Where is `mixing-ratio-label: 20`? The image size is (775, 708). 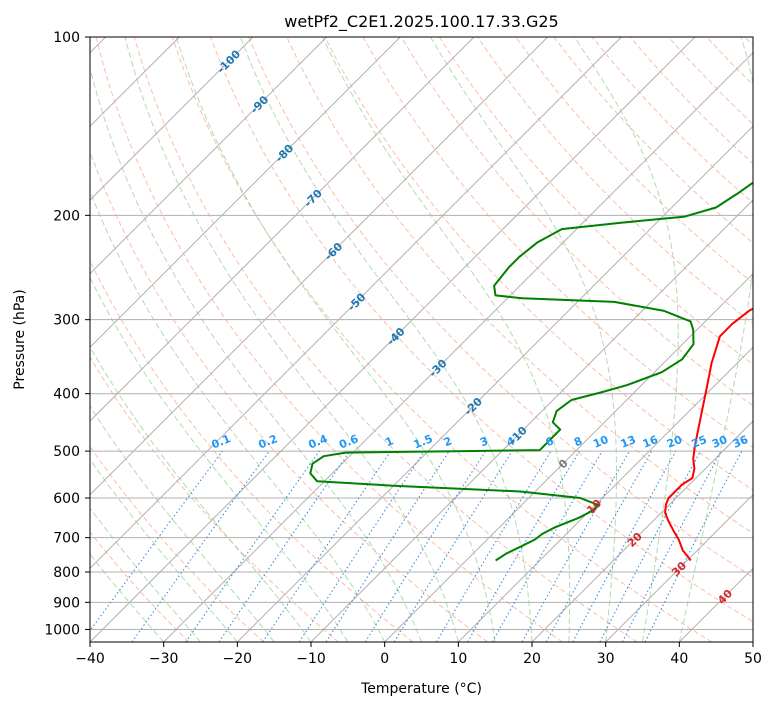 mixing-ratio-label: 20 is located at coordinates (674, 442).